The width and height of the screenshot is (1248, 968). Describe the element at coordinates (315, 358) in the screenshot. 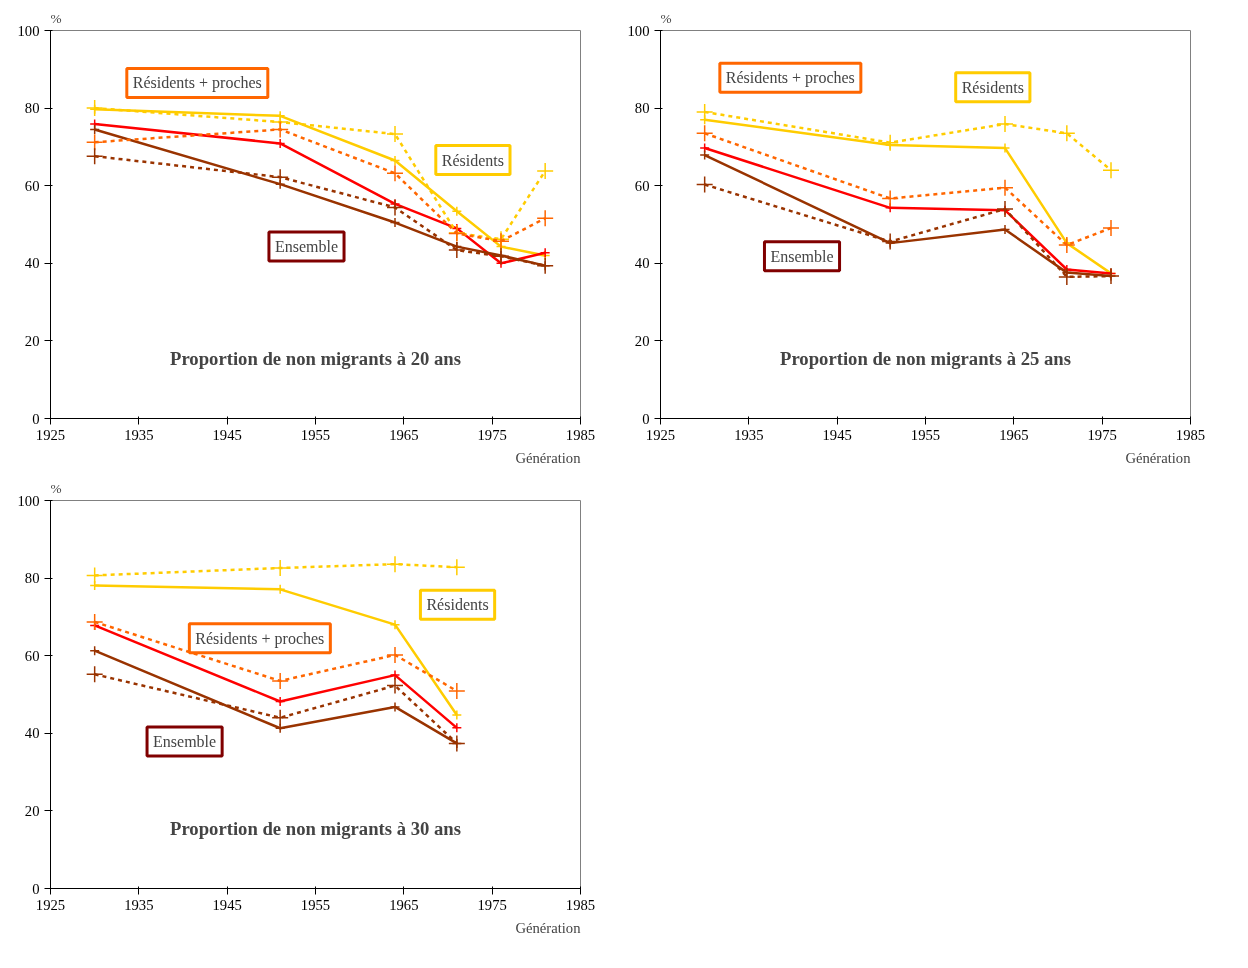

I see `text: Proportion de non migrants à 20 ans` at that location.